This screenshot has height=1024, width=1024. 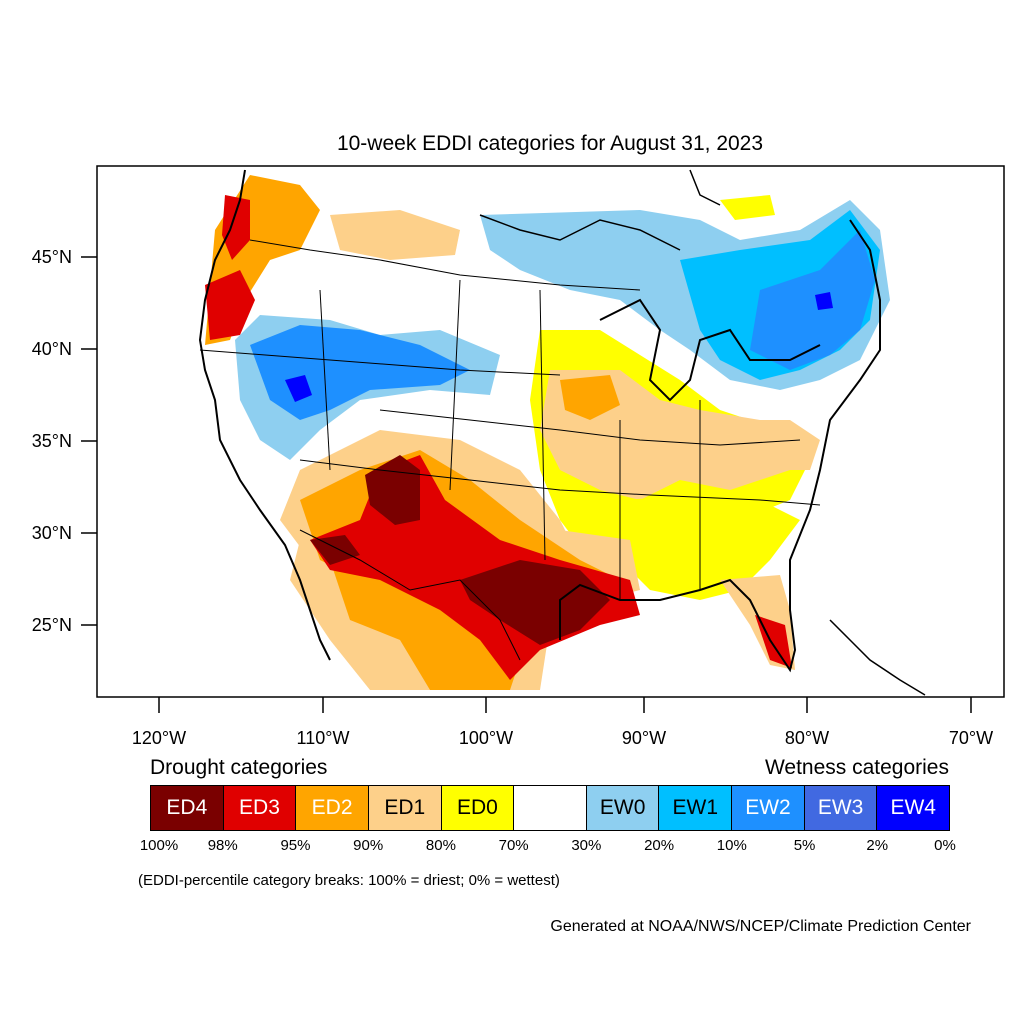 I want to click on legend-percentile: 100%, so click(x=159, y=845).